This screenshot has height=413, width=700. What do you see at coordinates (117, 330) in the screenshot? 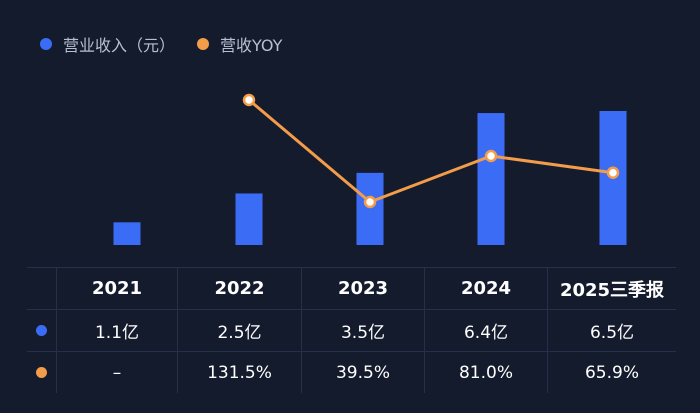
I see `table-cell: 1.1亿` at bounding box center [117, 330].